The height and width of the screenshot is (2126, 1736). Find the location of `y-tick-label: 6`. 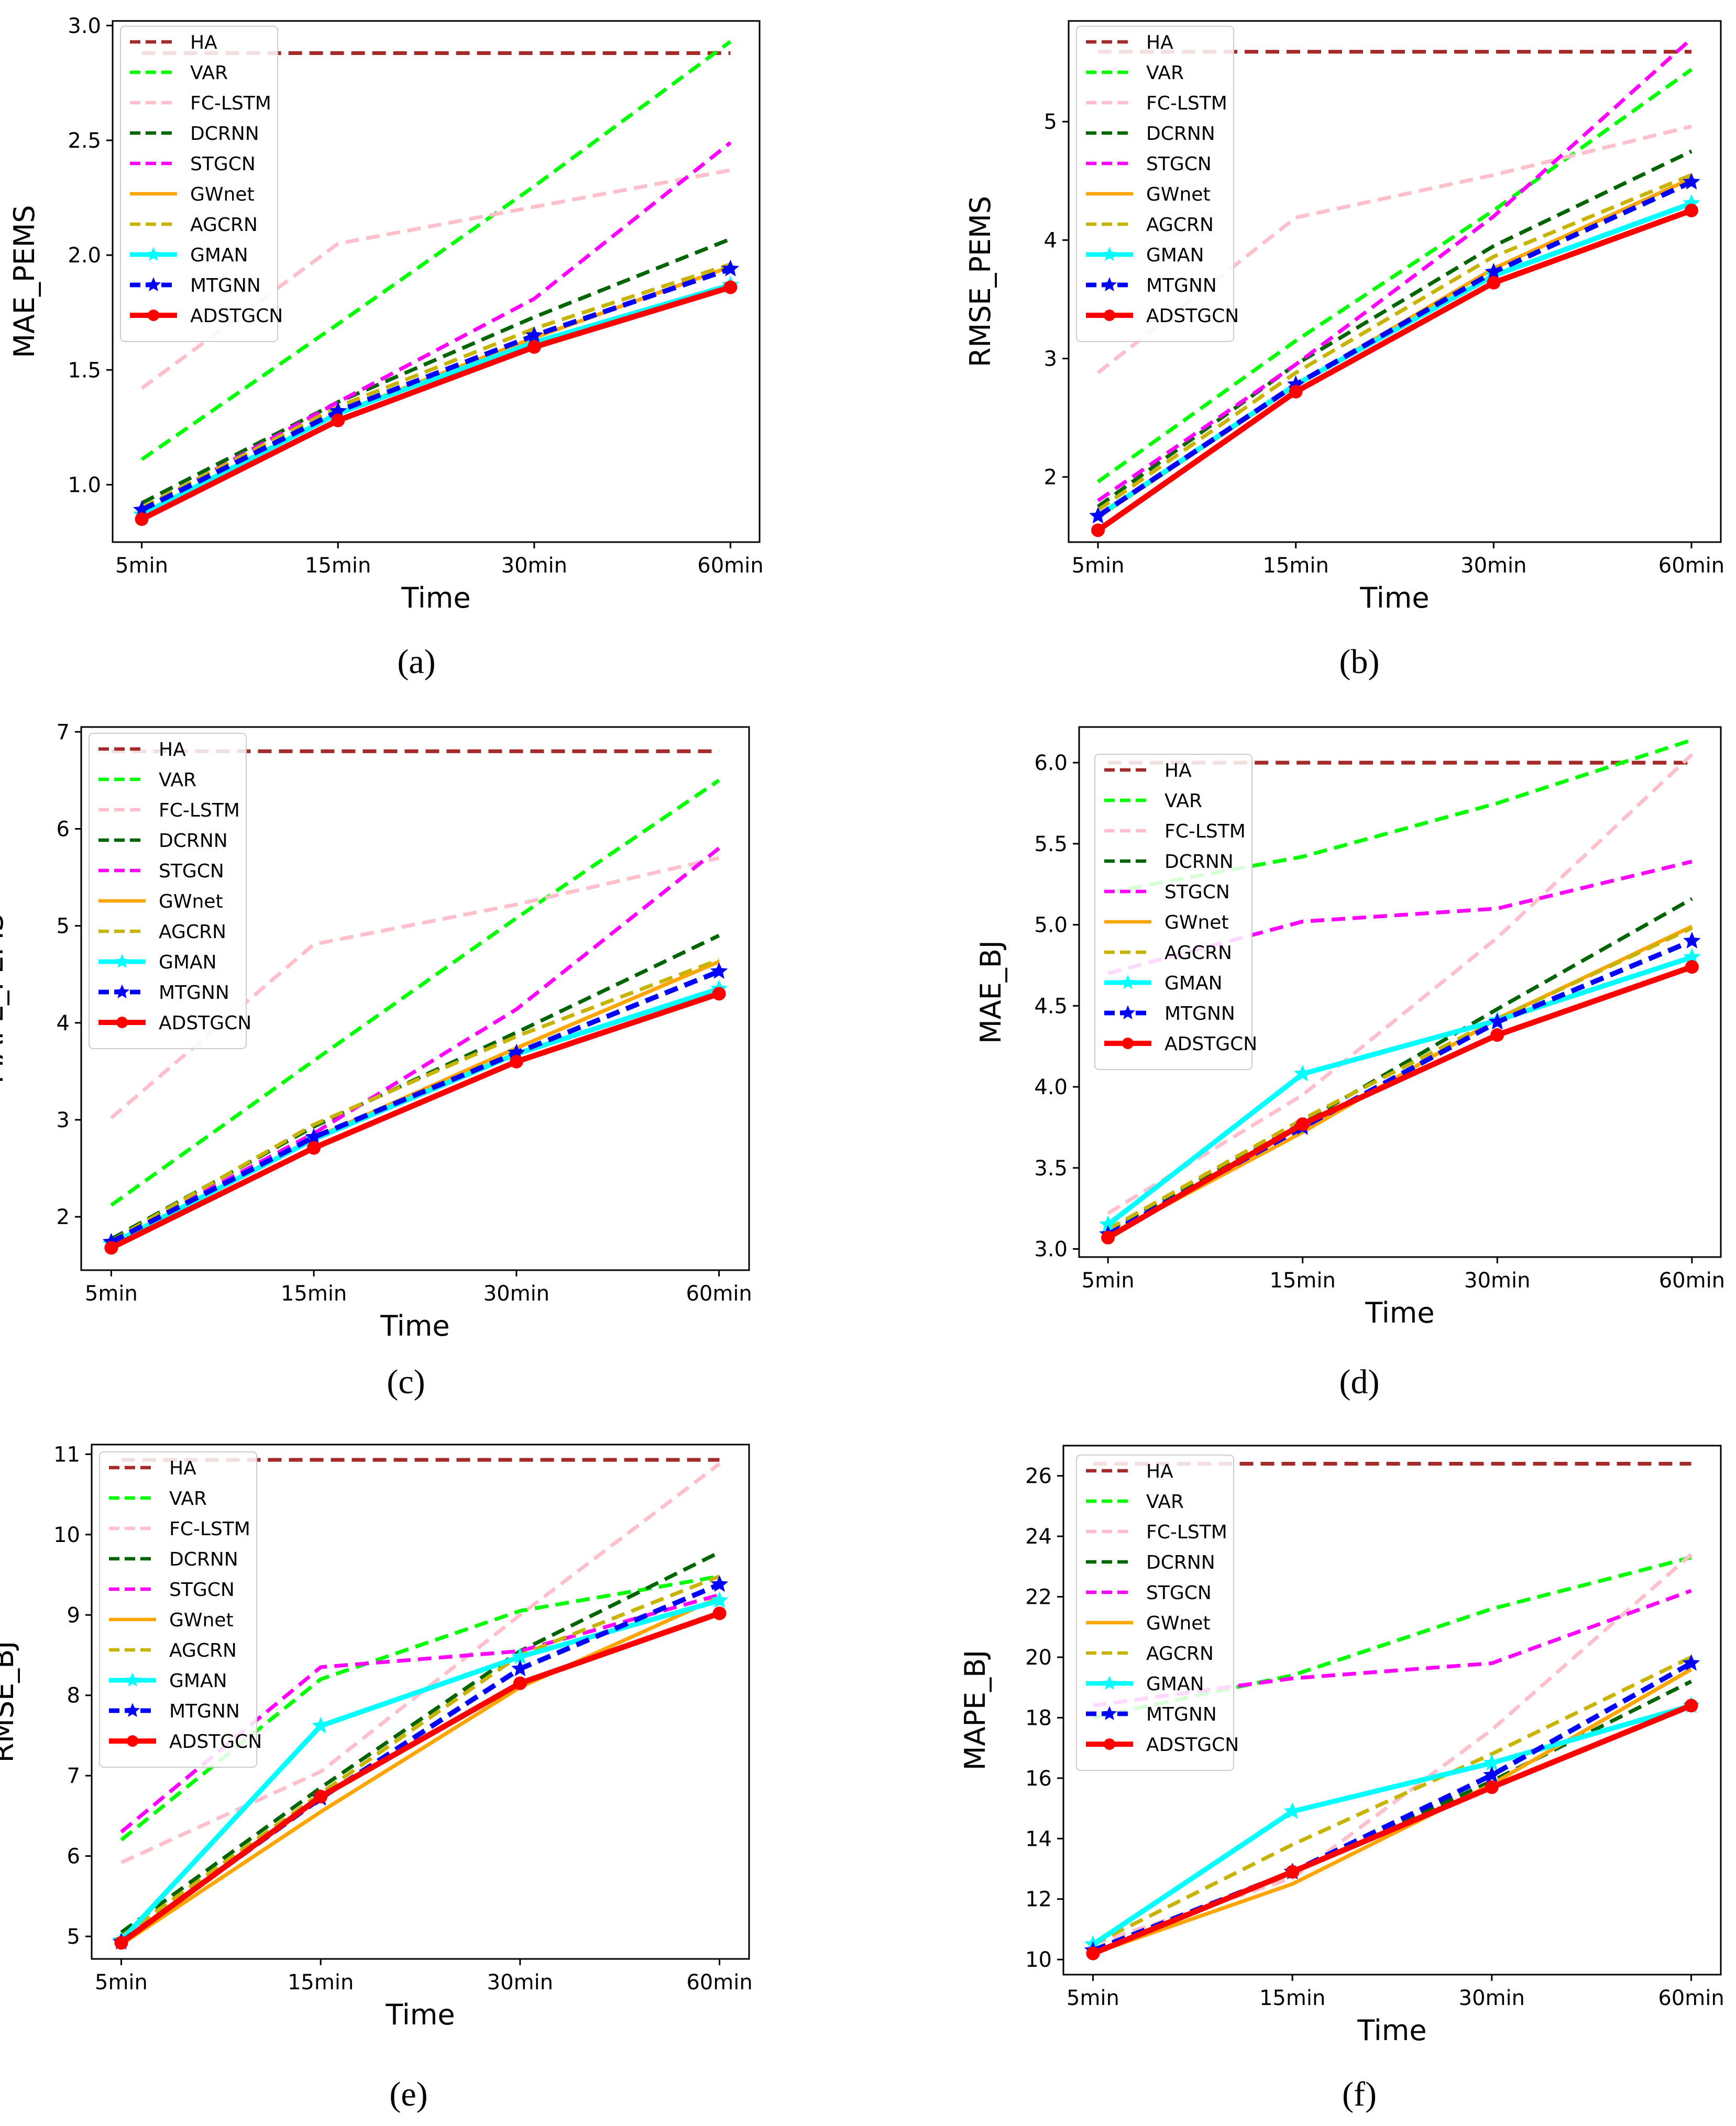

y-tick-label: 6 is located at coordinates (63, 829).